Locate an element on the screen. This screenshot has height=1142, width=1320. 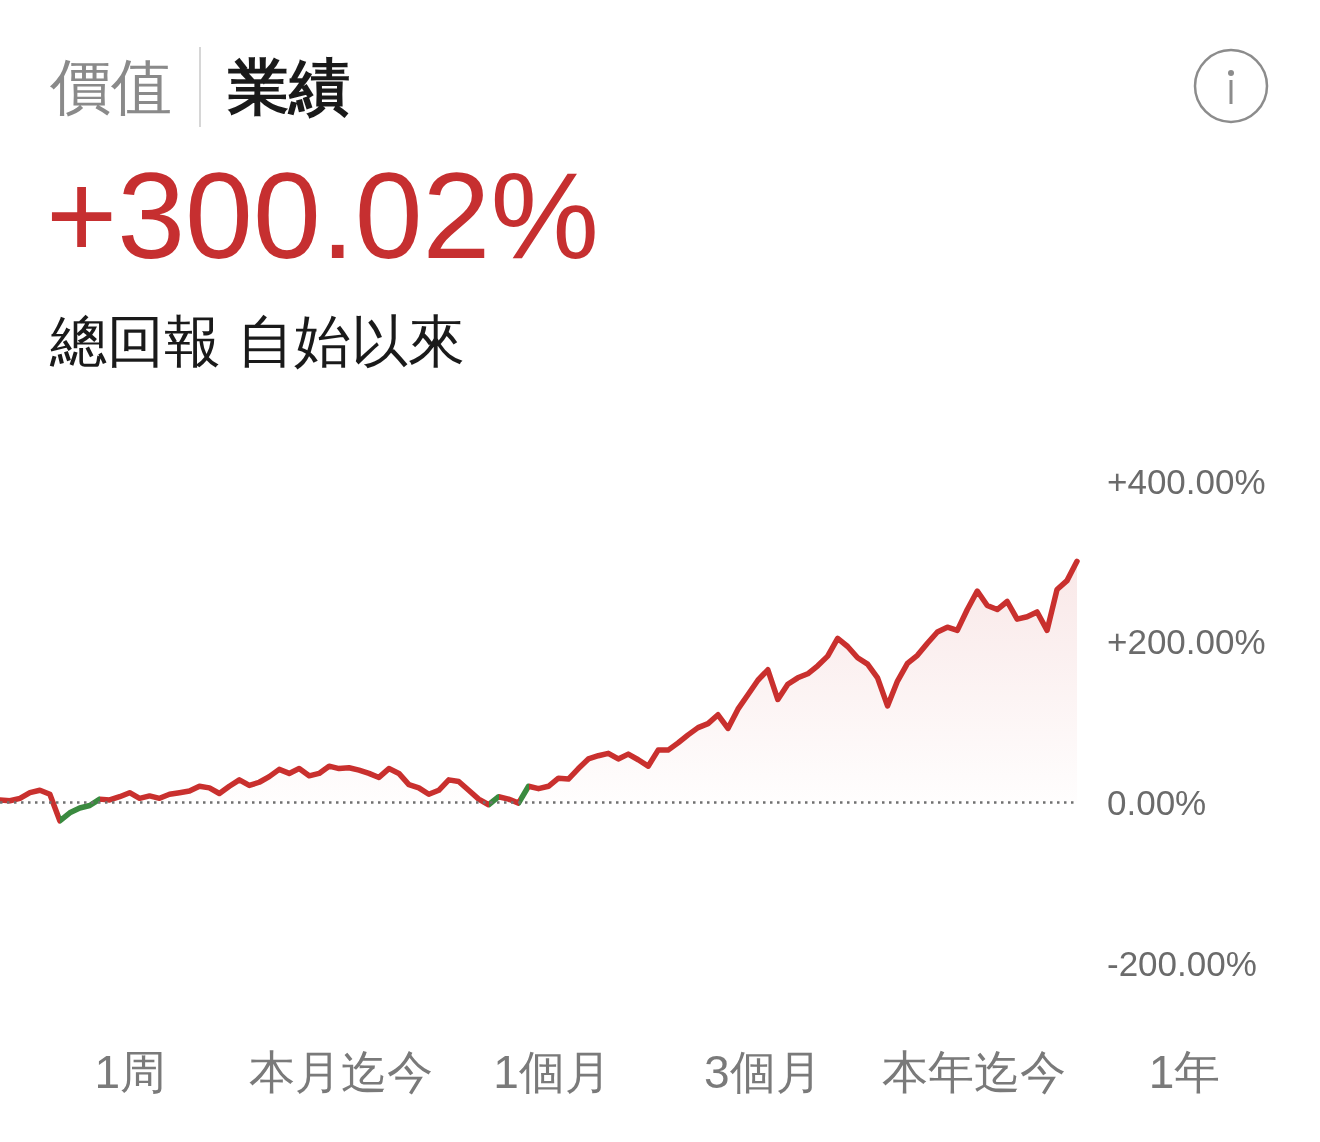
text: 價值 is located at coordinates (111, 86).